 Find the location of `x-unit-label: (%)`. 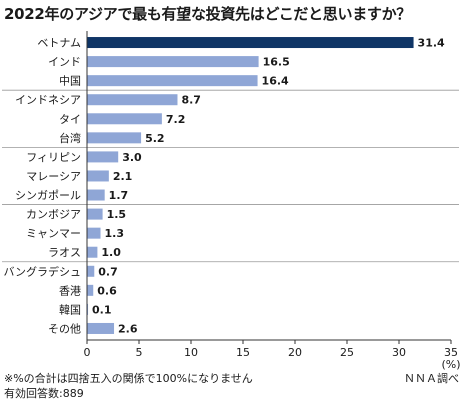

x-unit-label: (%) is located at coordinates (450, 364).